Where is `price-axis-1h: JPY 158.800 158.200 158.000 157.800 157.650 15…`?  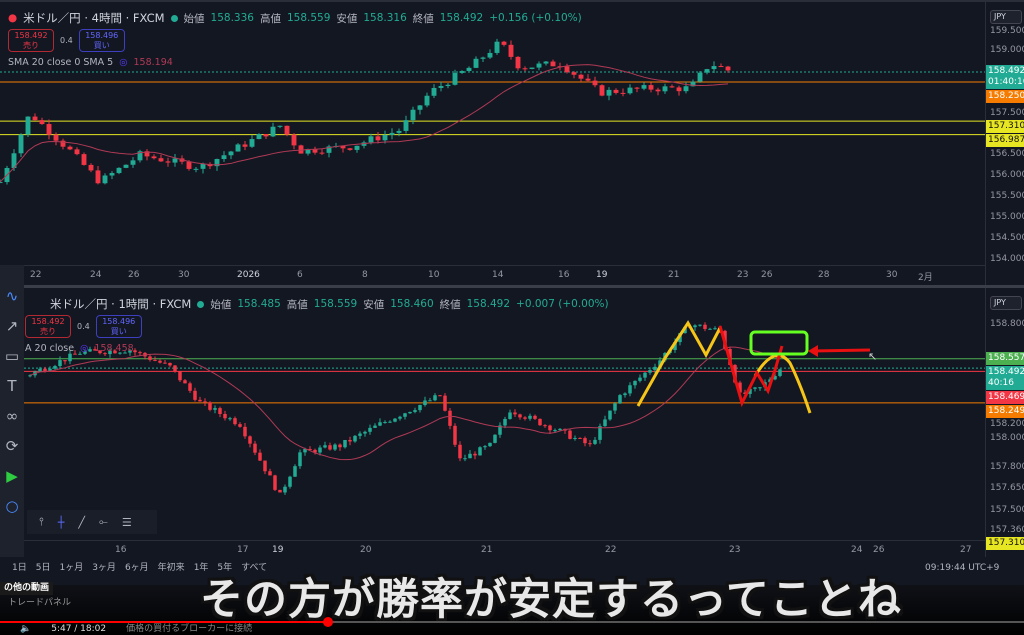 price-axis-1h: JPY 158.800 158.200 158.000 157.800 157.650 15… is located at coordinates (1004, 422).